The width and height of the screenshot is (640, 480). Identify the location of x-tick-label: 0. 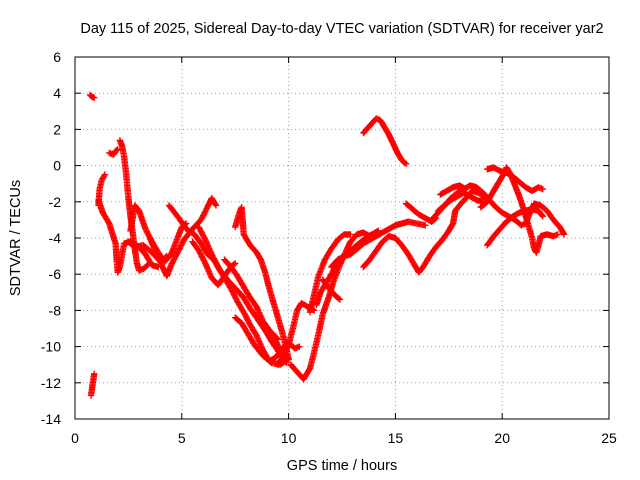
(75, 438).